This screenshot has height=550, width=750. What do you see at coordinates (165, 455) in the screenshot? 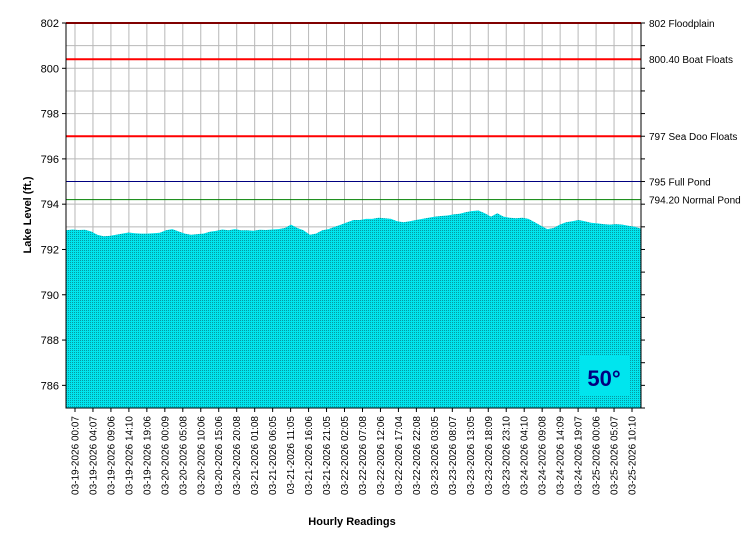
I see `x-tick-label: 03-20-2026 00:09` at bounding box center [165, 455].